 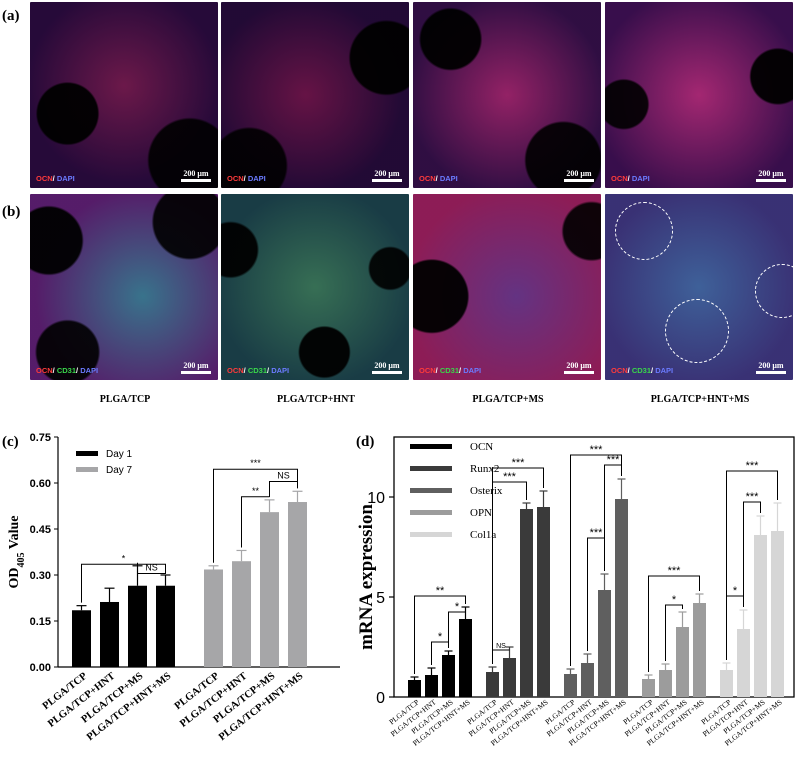 What do you see at coordinates (508, 399) in the screenshot?
I see `group-label-plga-tcp-ms: PLGA/TCP+MS` at bounding box center [508, 399].